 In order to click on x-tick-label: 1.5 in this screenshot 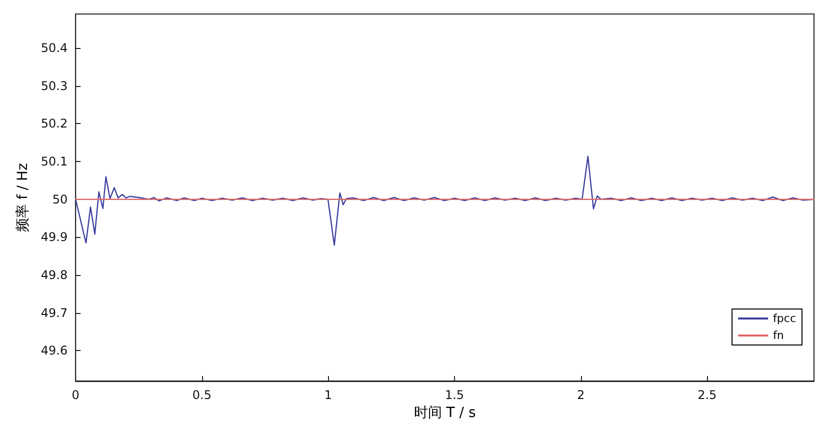, I will do `click(454, 395)`.